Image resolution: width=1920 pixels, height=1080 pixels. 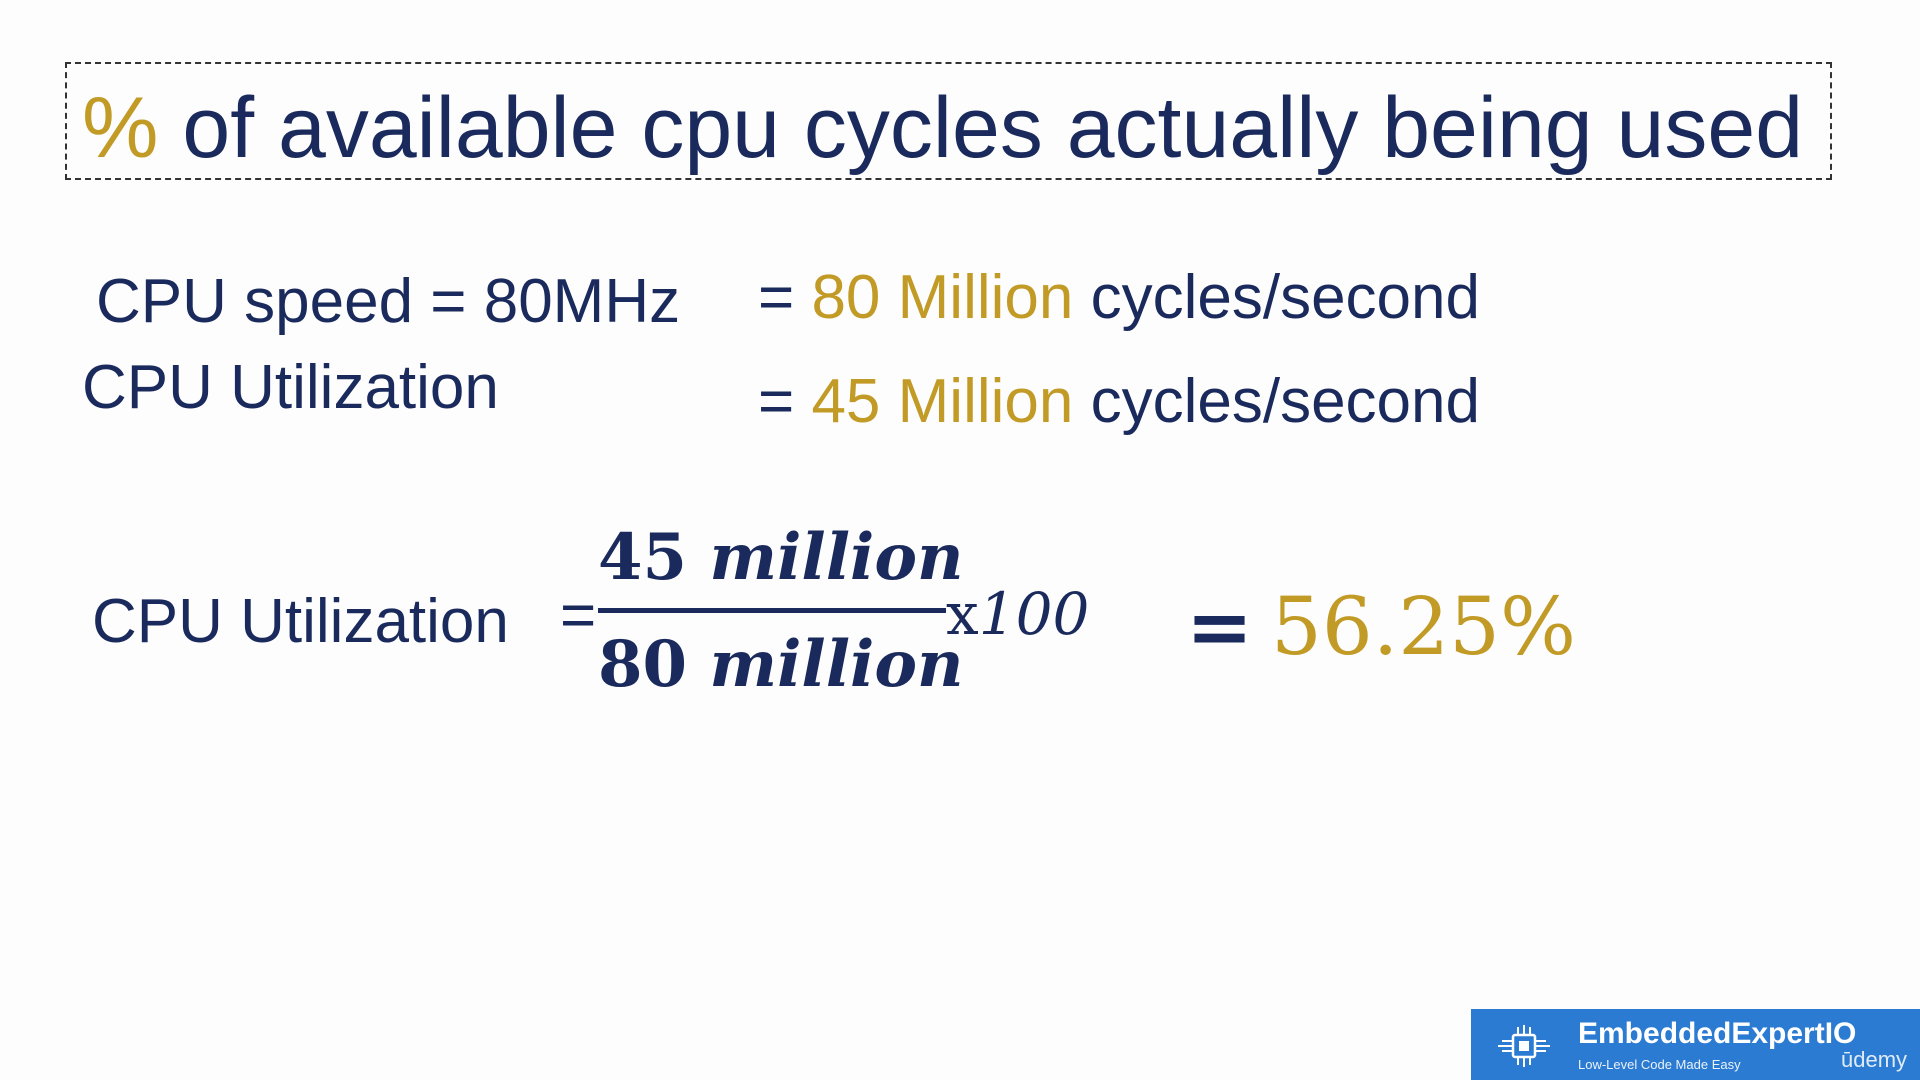 What do you see at coordinates (1659, 1064) in the screenshot?
I see `brand-tagline: Low-Level Code Made Easy` at bounding box center [1659, 1064].